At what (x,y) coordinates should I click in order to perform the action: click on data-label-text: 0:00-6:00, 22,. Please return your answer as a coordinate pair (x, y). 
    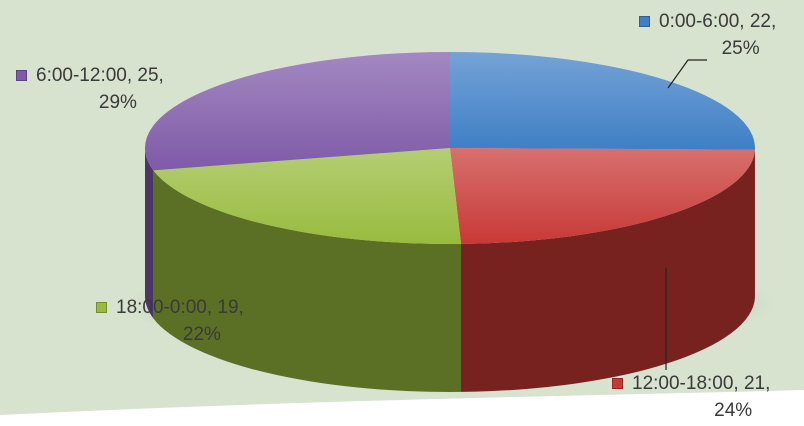
    Looking at the image, I should click on (718, 21).